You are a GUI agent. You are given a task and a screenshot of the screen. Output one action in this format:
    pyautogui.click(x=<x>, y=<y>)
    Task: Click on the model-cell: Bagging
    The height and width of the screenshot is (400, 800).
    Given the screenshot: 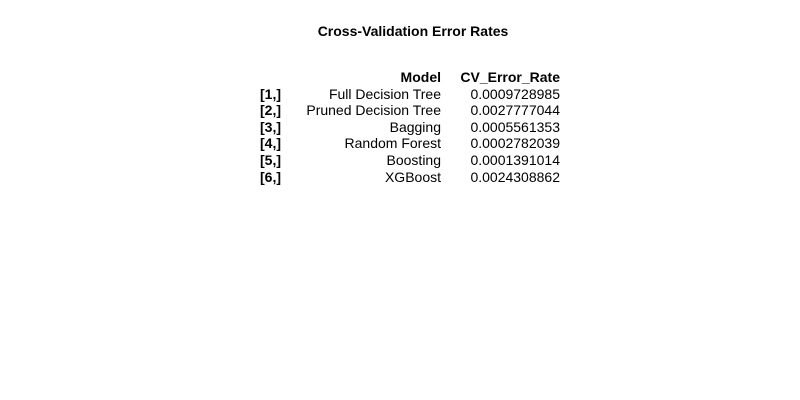 What is the action you would take?
    pyautogui.click(x=415, y=126)
    